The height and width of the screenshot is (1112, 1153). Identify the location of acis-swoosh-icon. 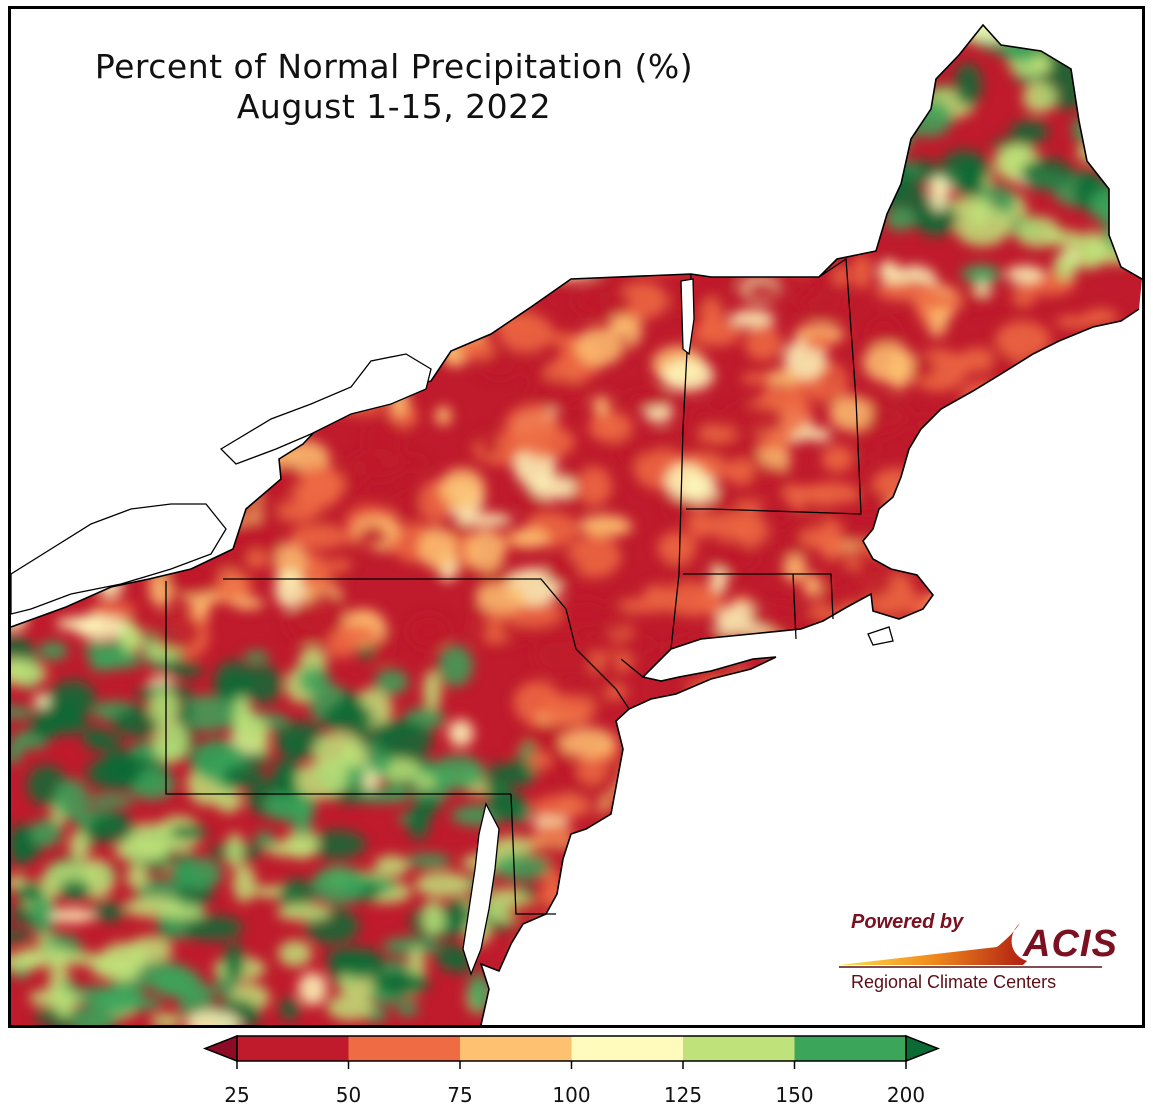
(970, 945).